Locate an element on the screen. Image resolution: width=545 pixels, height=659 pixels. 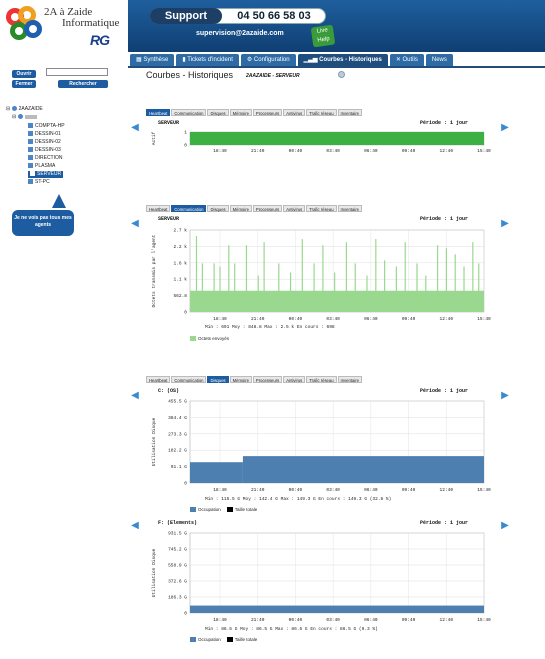
tab-synthese: ▦ Synthèse is located at coordinates (152, 60).